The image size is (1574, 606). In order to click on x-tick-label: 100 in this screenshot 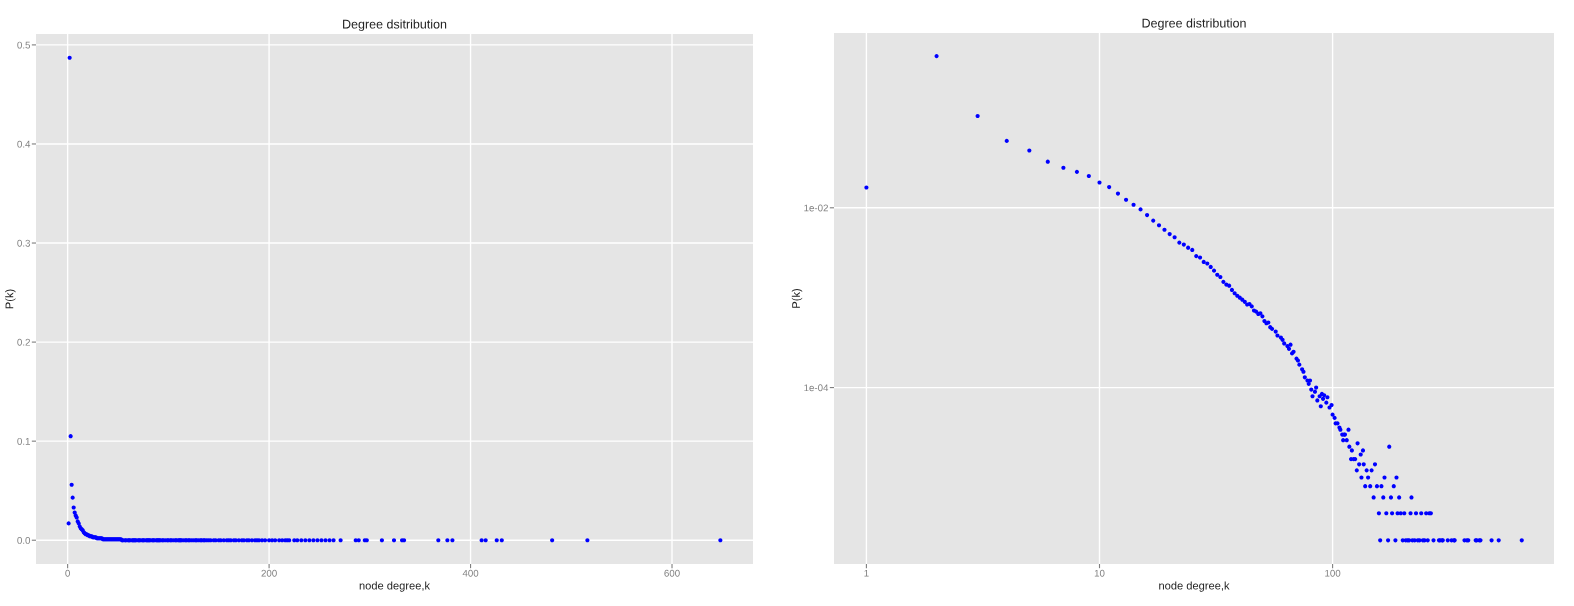, I will do `click(1333, 573)`.